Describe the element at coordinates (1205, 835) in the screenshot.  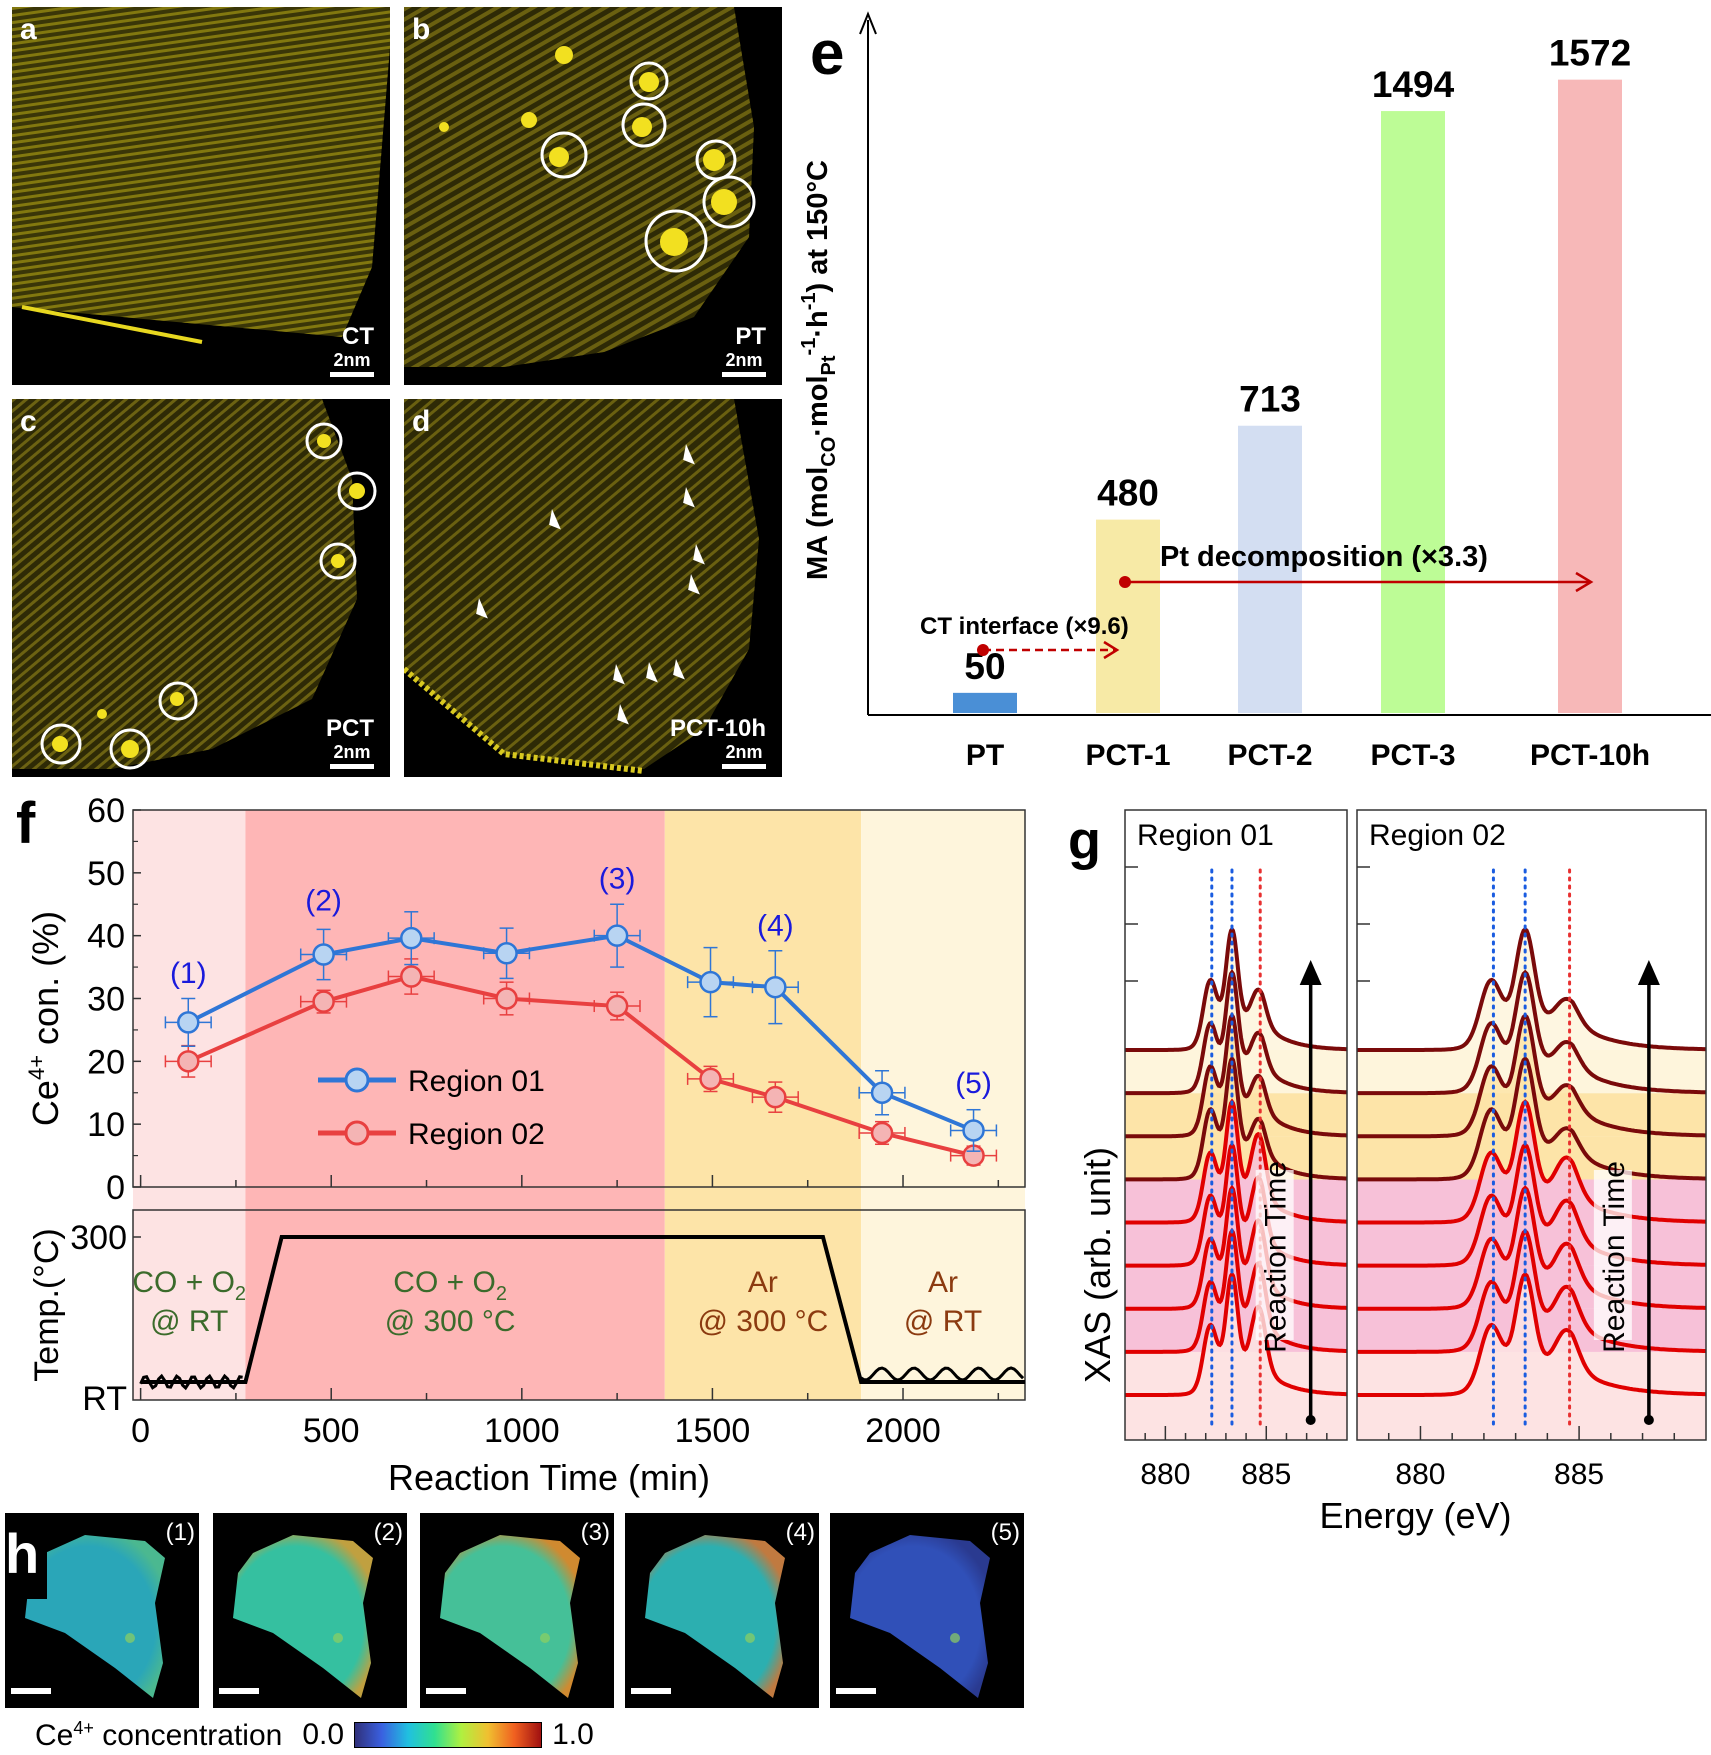
I see `xas-subplot-title: Region 01` at that location.